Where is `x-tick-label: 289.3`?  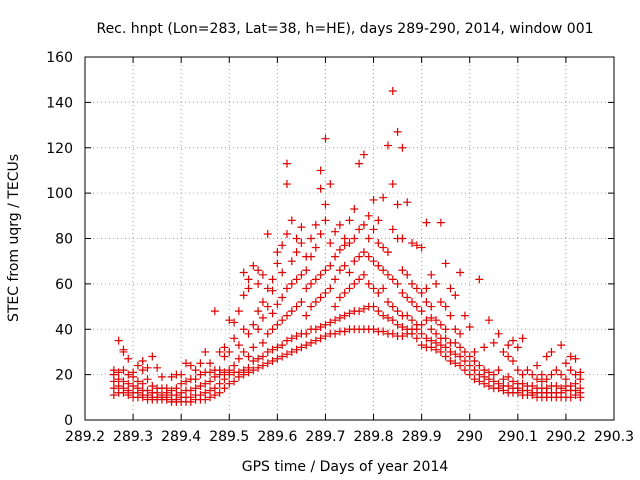 x-tick-label: 289.3 is located at coordinates (133, 437).